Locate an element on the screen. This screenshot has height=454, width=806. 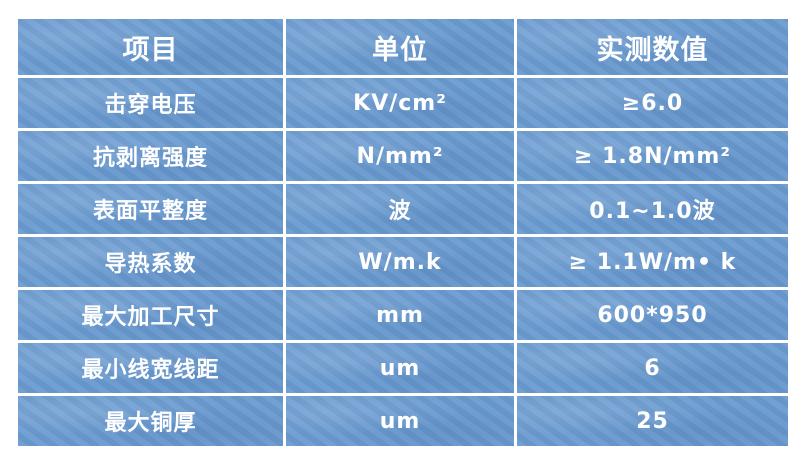
row-item: 最大加工尺寸 is located at coordinates (150, 315).